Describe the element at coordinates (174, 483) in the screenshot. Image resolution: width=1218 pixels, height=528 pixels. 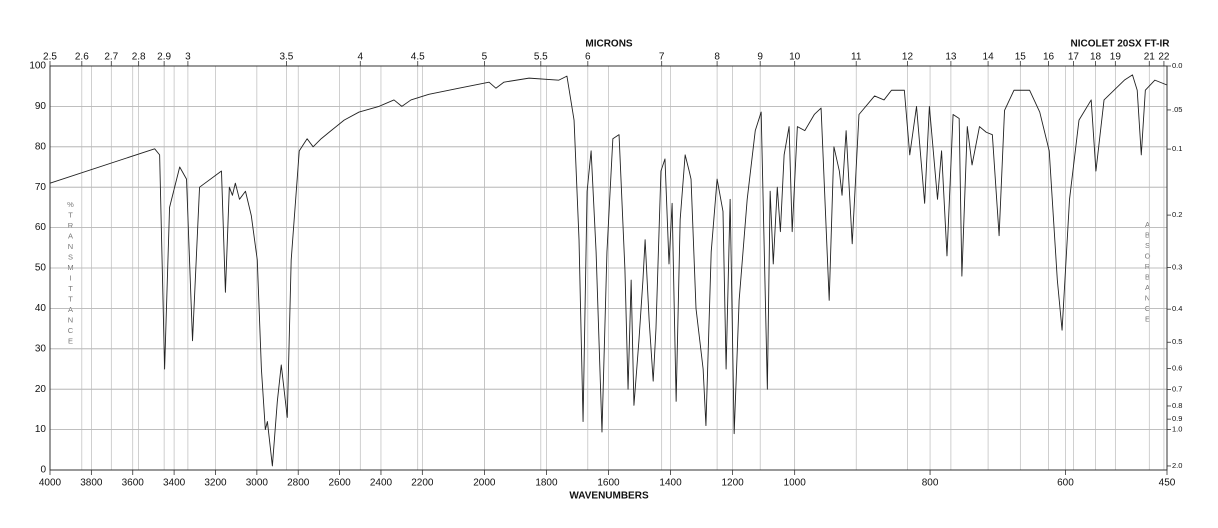
I see `x-tick-label: 3400` at that location.